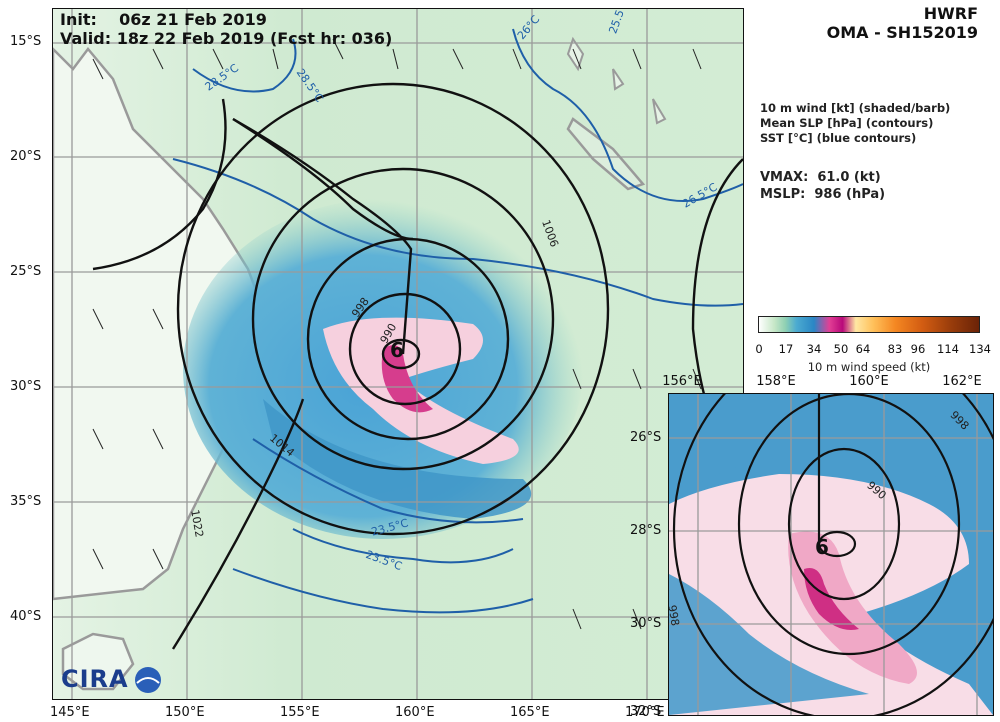 The height and width of the screenshot is (722, 1000). What do you see at coordinates (863, 349) in the screenshot?
I see `colorbar-tick: 64` at bounding box center [863, 349].